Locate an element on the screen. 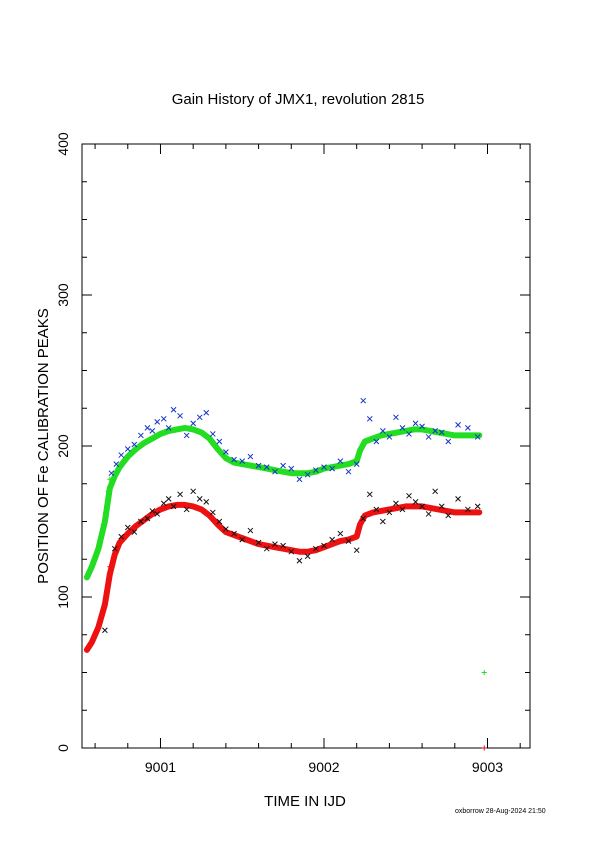 The image size is (595, 842). x-tick-labels: 9001 9002 9003 is located at coordinates (324, 767).